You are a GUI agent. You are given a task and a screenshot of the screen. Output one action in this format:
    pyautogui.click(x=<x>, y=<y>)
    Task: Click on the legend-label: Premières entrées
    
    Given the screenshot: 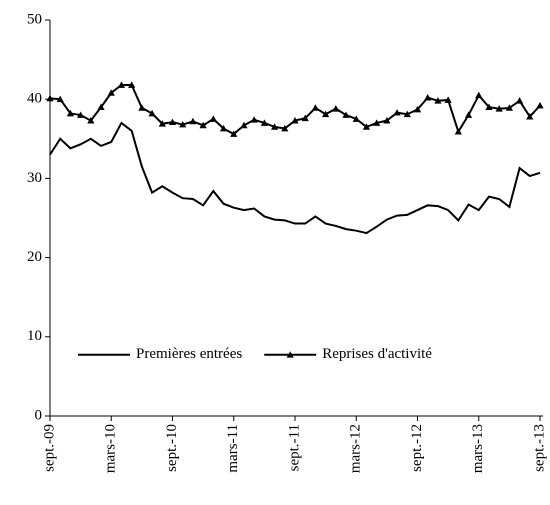 What is the action you would take?
    pyautogui.click(x=189, y=354)
    